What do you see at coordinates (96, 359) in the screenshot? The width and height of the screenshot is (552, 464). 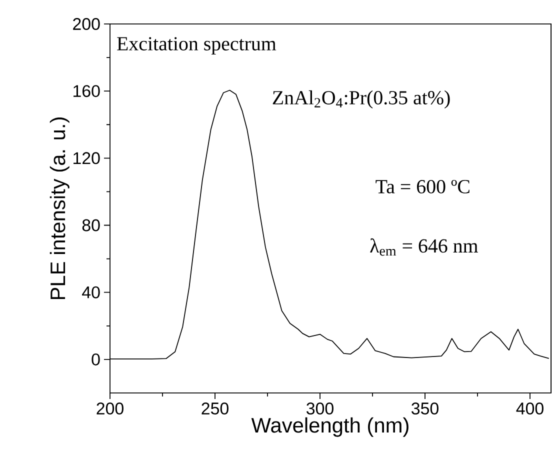 I see `y-tick-label: 0` at bounding box center [96, 359].